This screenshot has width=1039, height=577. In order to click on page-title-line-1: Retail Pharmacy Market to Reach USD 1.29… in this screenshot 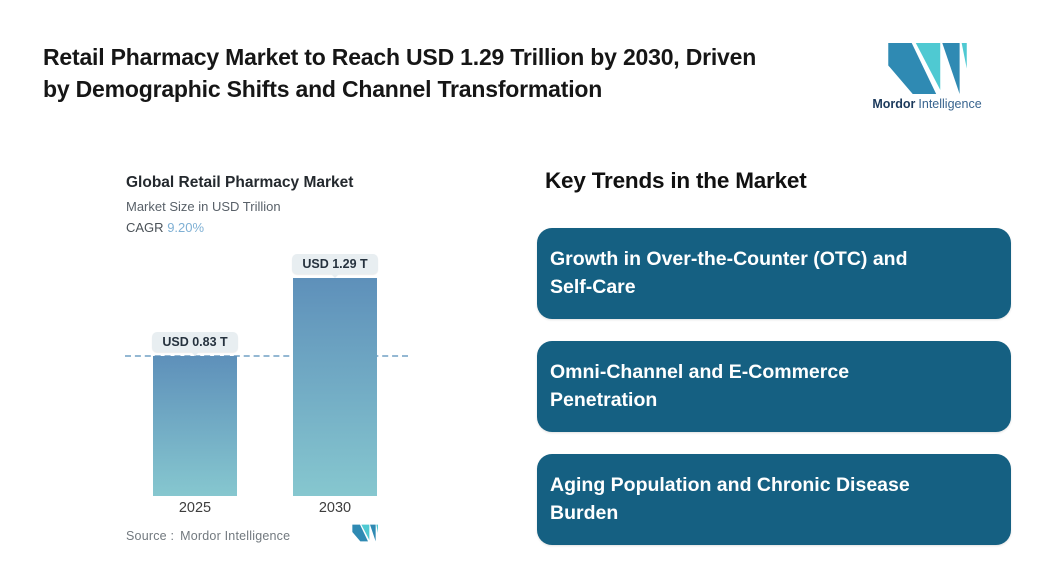, I will do `click(400, 57)`.